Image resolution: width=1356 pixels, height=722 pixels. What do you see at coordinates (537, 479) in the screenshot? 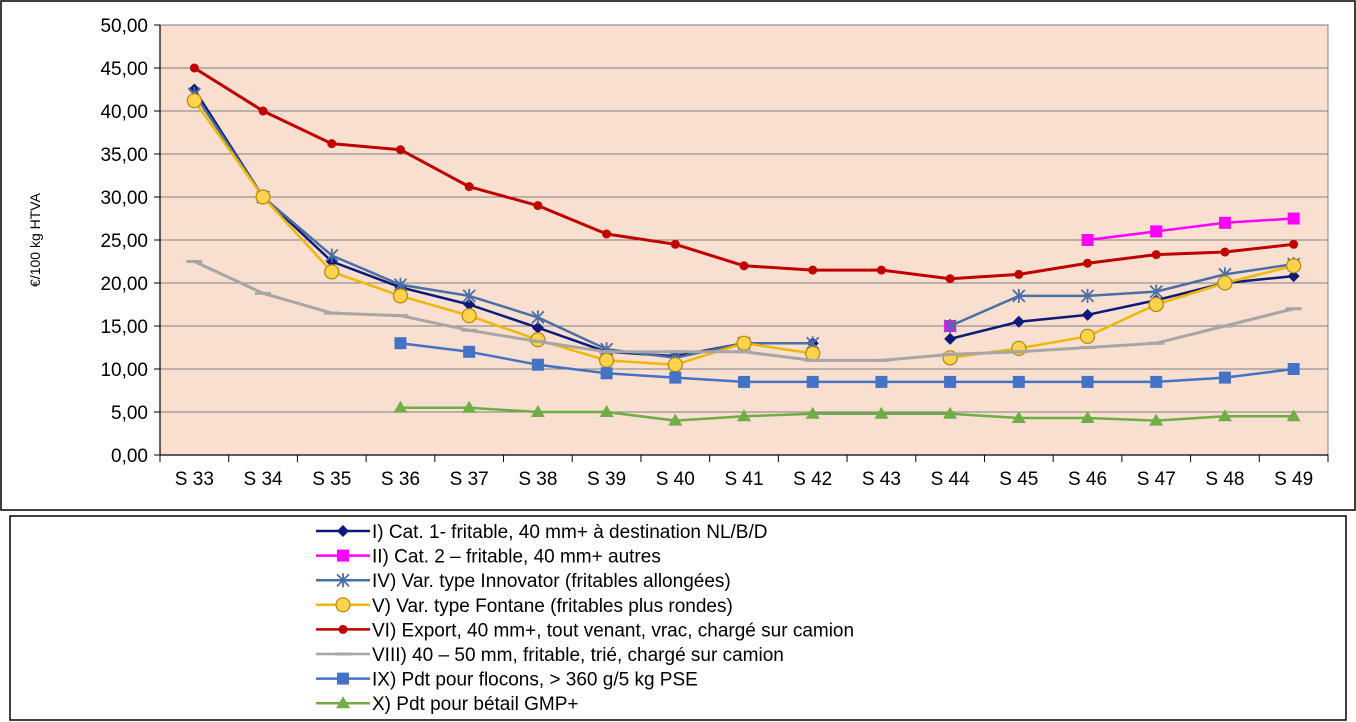
I see `x-tick-label: S 38` at bounding box center [537, 479].